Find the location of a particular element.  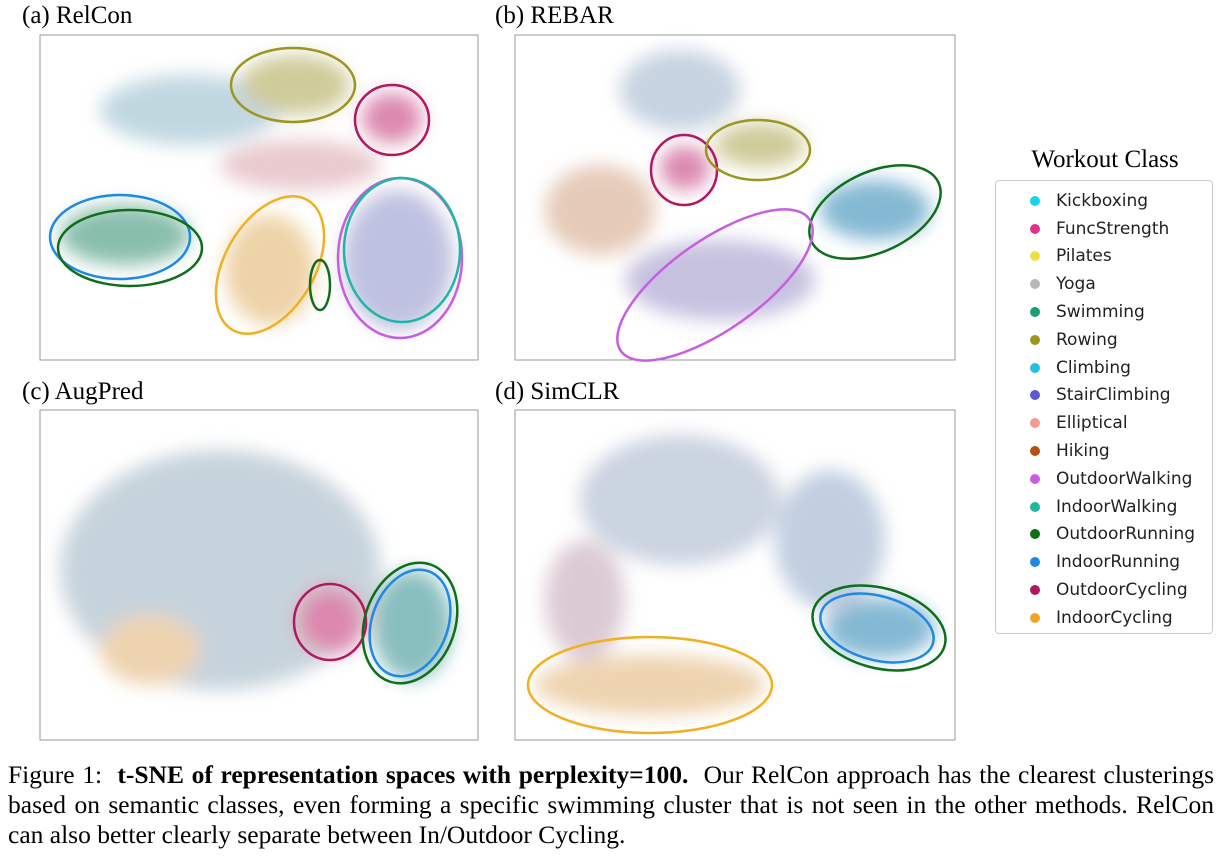

legend-item: OutdoorRunning is located at coordinates (1104, 535).